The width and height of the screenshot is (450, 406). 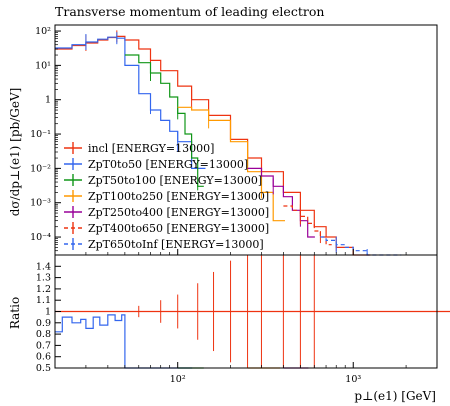 What do you see at coordinates (43, 278) in the screenshot?
I see `ratio-y-tick-label: 1.3` at bounding box center [43, 278].